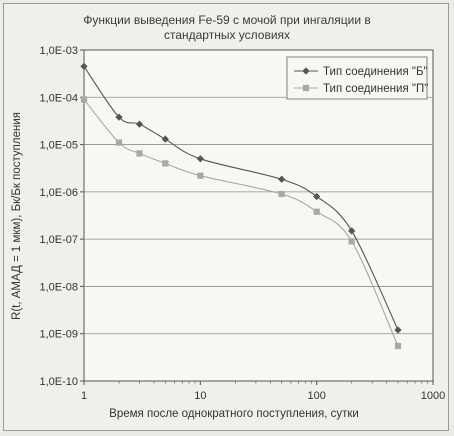 The height and width of the screenshot is (436, 454). Describe the element at coordinates (17, 216) in the screenshot. I see `y-axis-label: R(t, АМАД = 1 мкм), Бк/Бк поступления` at that location.